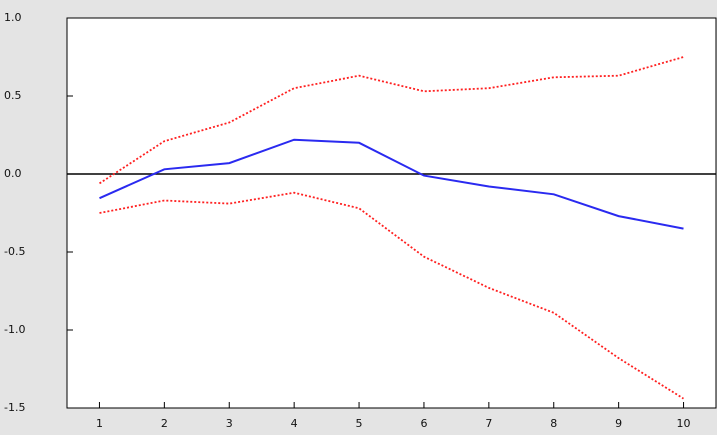 The width and height of the screenshot is (717, 435). What do you see at coordinates (14, 329) in the screenshot?
I see `y-tick-label: -1.0` at bounding box center [14, 329].